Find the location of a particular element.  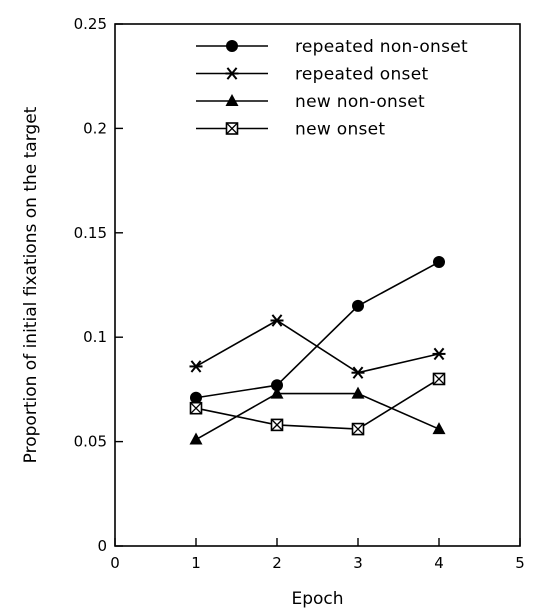

y-tick-label: 0.1 is located at coordinates (95, 337).